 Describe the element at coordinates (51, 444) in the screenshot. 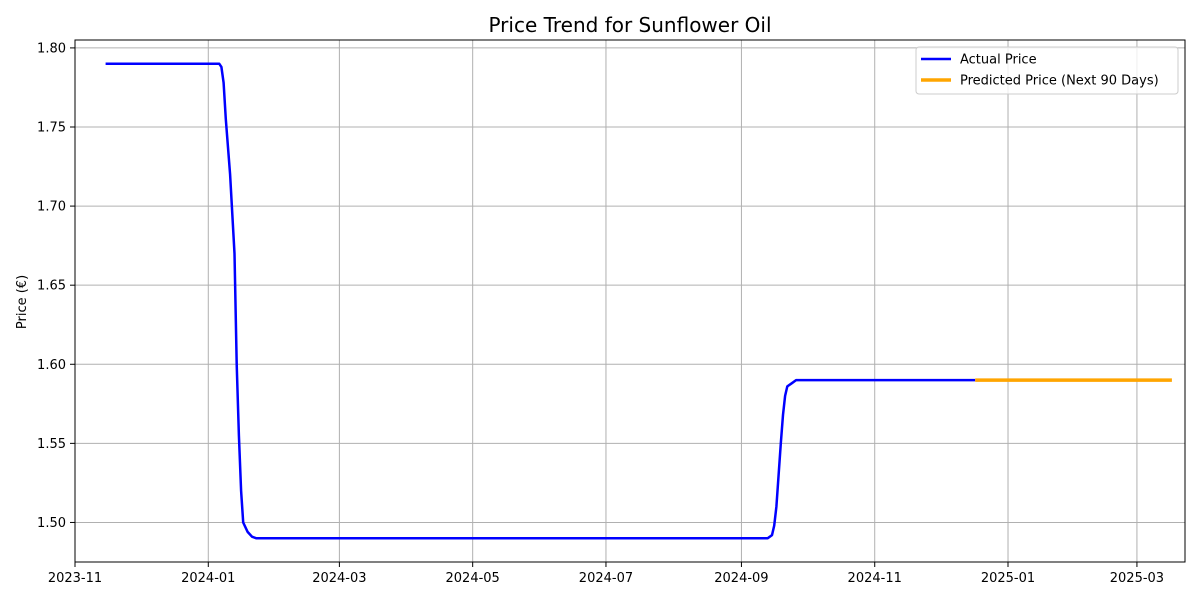

I see `y-tick-label: 1.55` at that location.